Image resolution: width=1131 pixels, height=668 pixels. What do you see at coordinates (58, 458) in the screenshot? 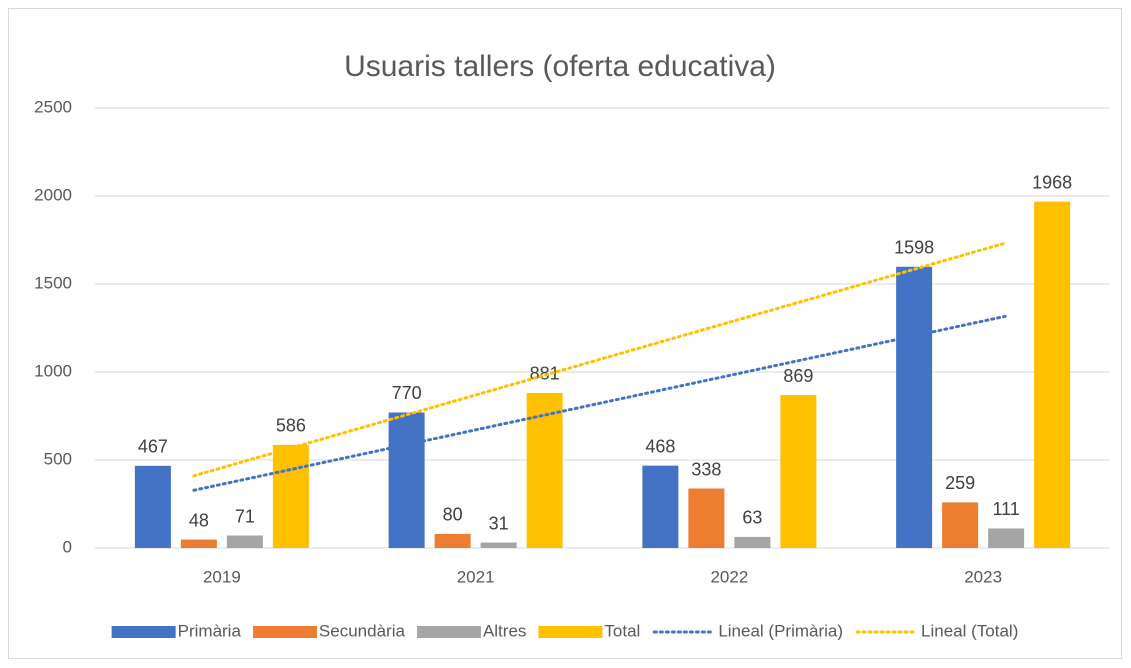
I see `y-tick-label: 500` at bounding box center [58, 458].